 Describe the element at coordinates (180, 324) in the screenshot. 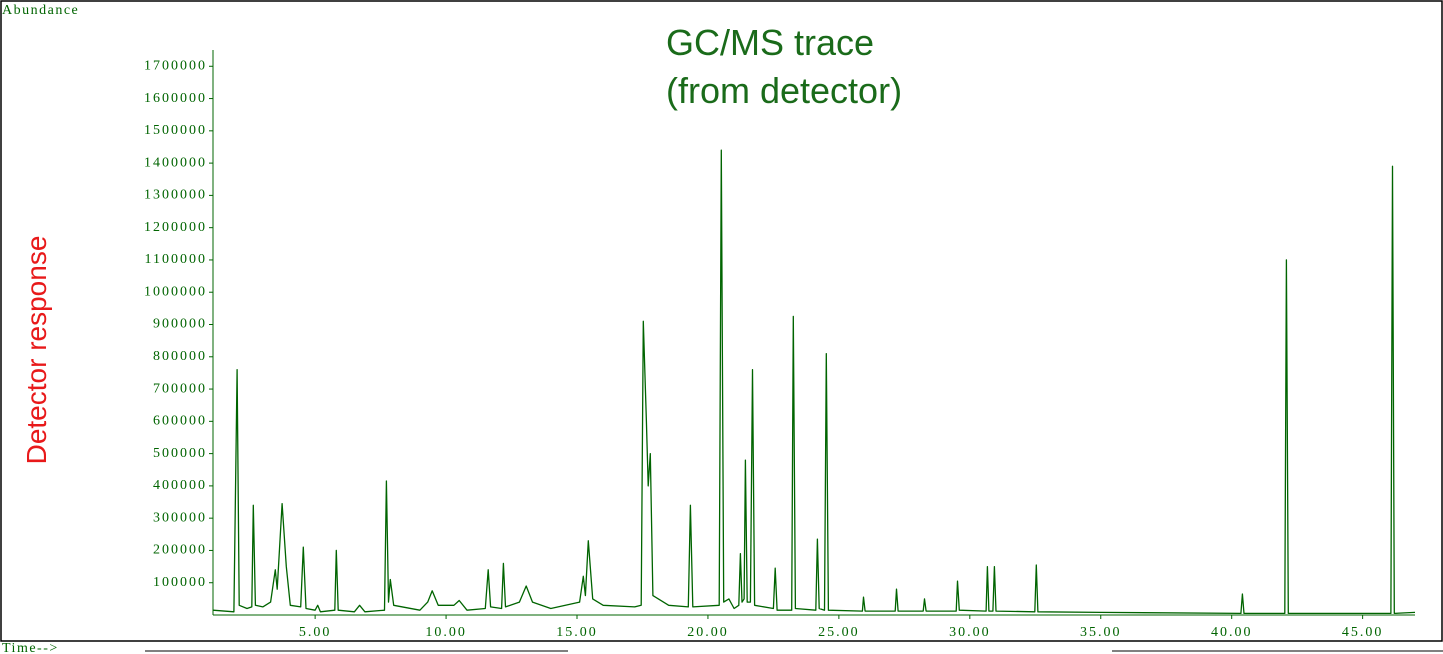

I see `y-tick-label: 900000` at that location.